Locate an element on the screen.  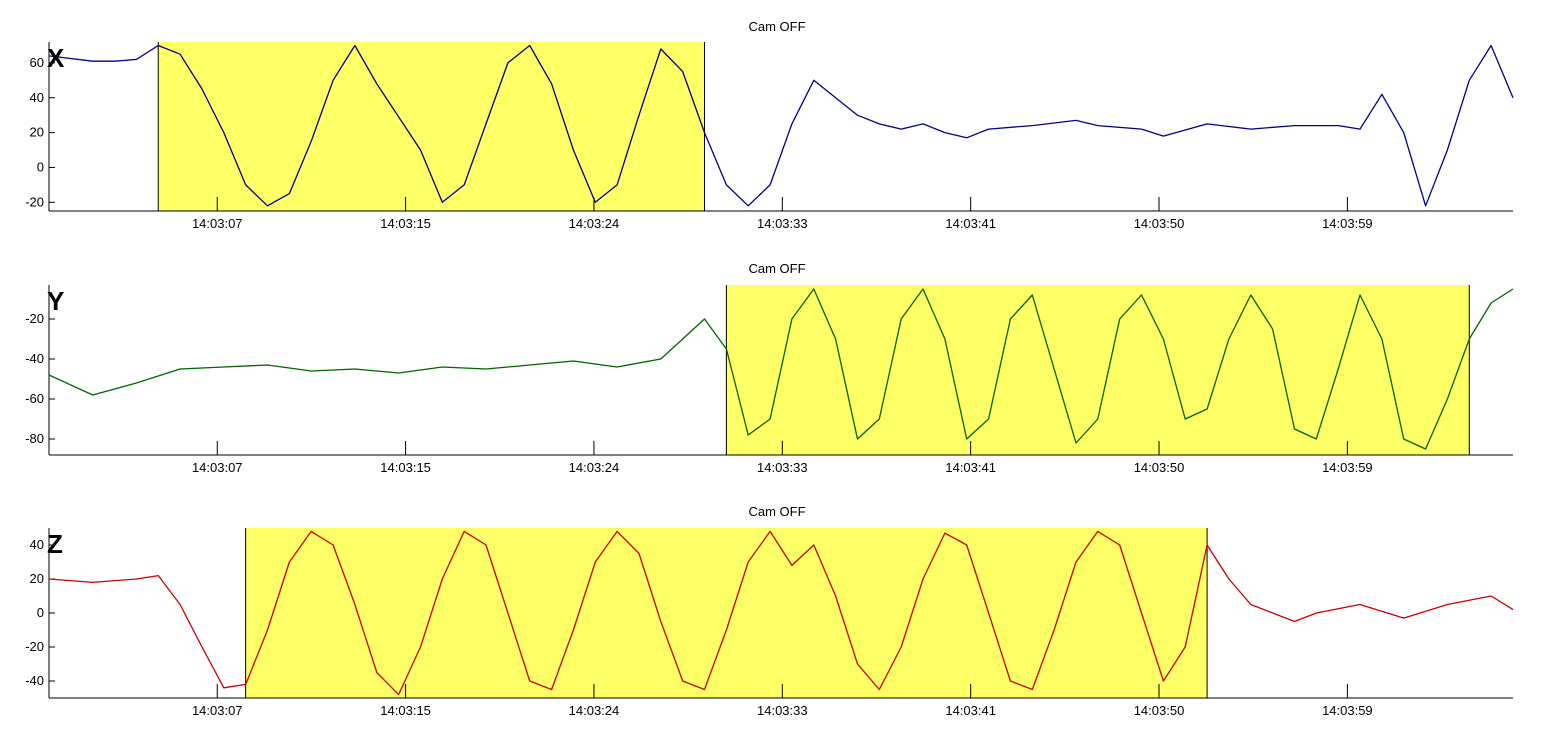
y-tick-label-z: 0 is located at coordinates (40, 612).